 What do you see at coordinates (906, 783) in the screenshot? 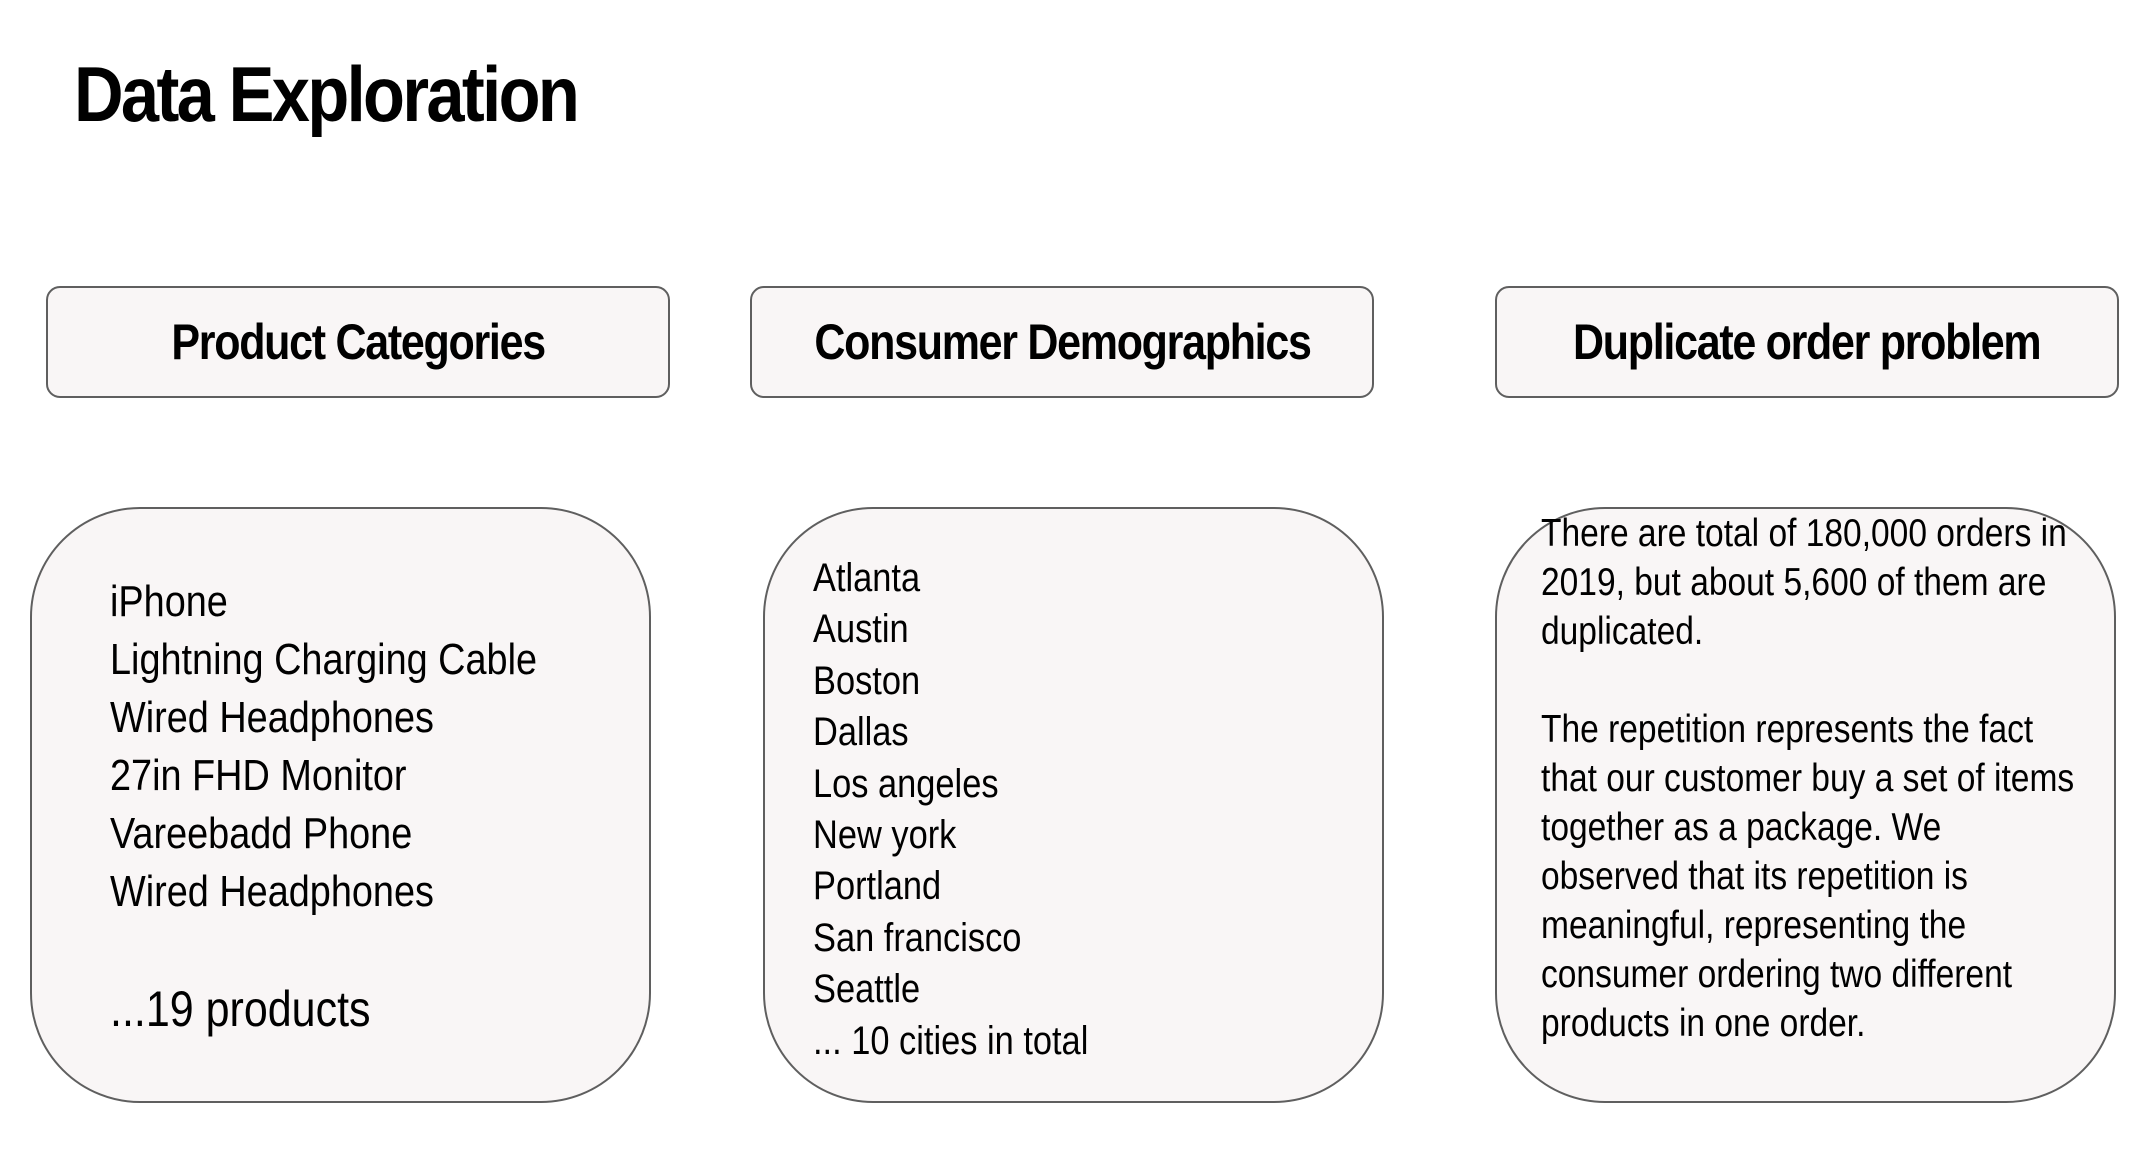
I see `city-item: Los angeles` at bounding box center [906, 783].